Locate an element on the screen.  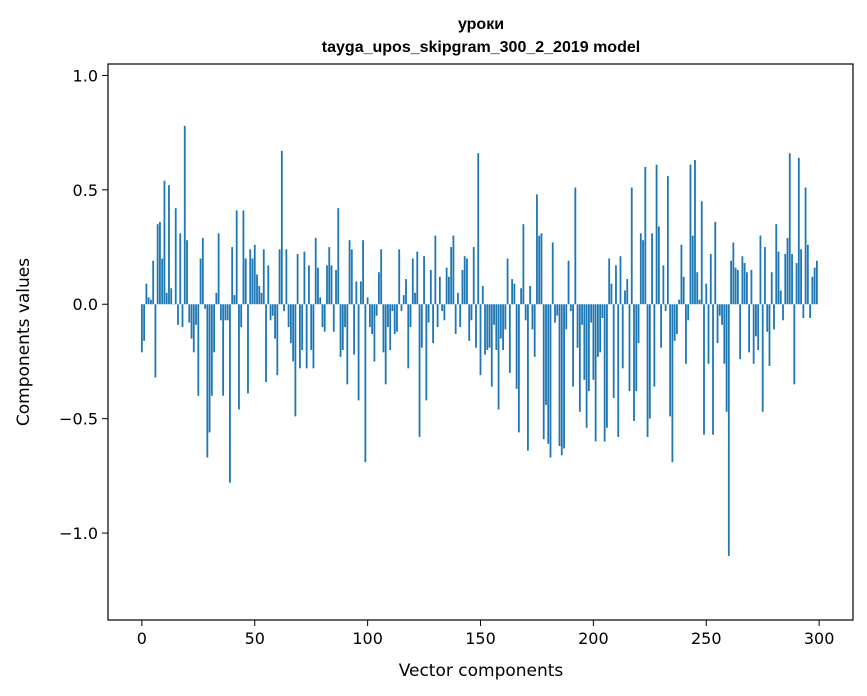
x-tick-label-50: 50 is located at coordinates (255, 638).